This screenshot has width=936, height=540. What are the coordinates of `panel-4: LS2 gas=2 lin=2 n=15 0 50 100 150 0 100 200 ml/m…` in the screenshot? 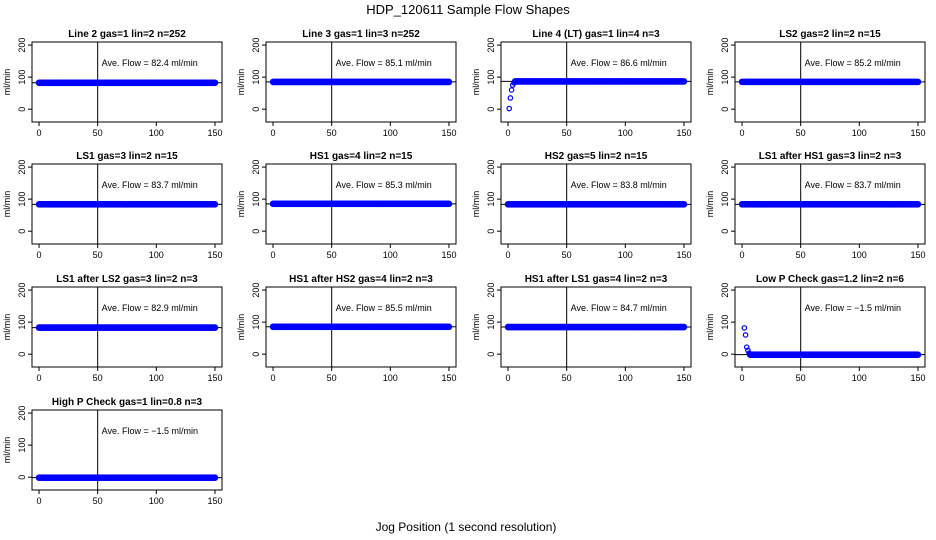 It's located at (815, 83).